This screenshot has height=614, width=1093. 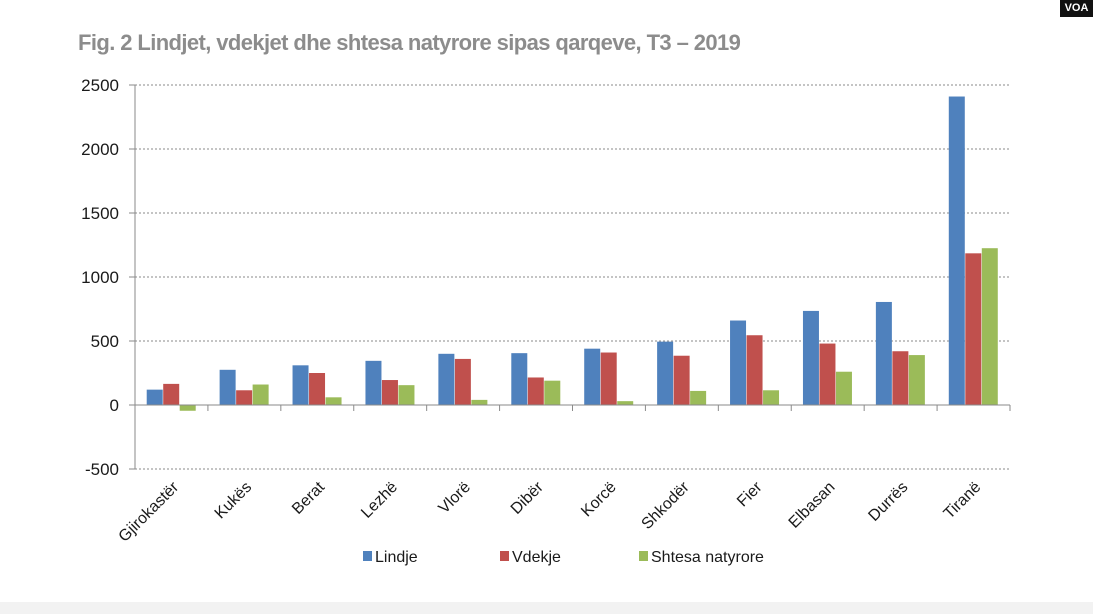 What do you see at coordinates (100, 277) in the screenshot?
I see `y-tick-label: 1000` at bounding box center [100, 277].